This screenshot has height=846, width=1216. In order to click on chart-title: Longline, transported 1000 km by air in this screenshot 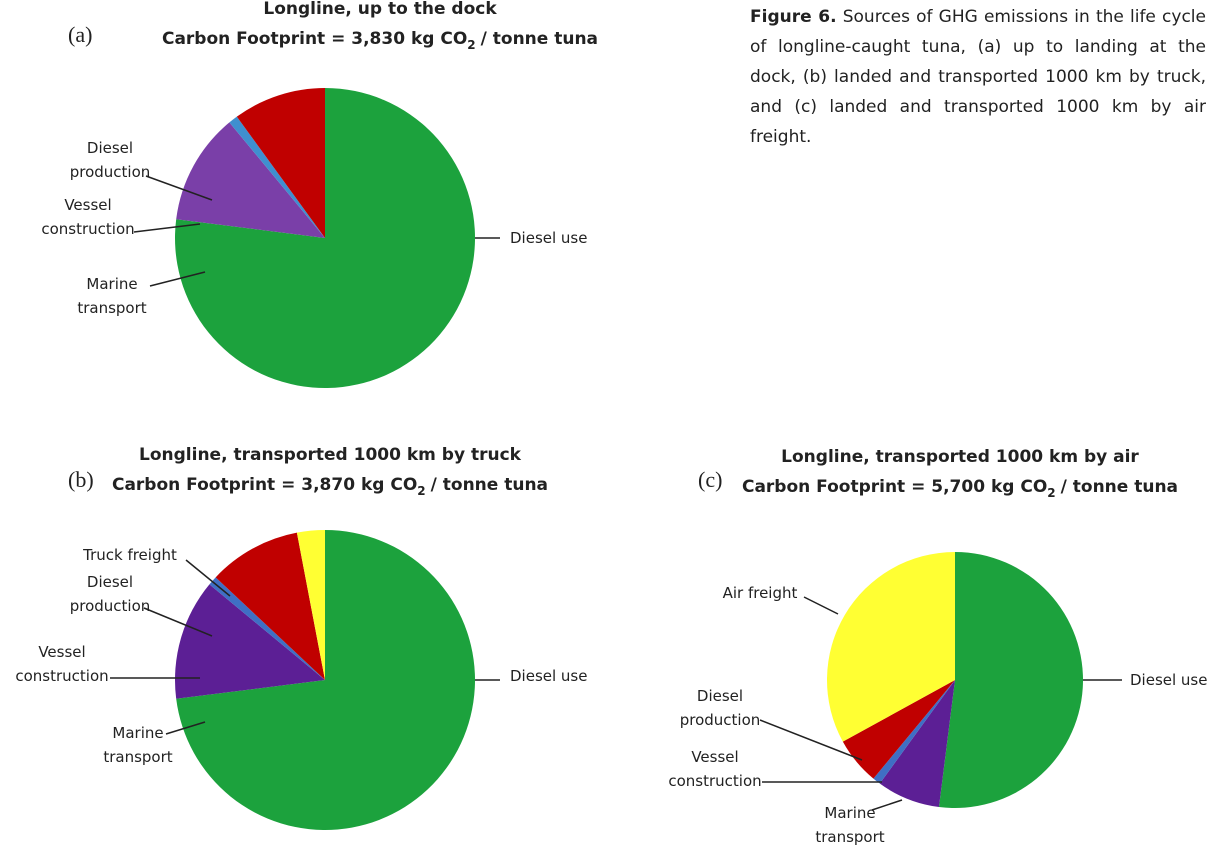, I will do `click(960, 457)`.